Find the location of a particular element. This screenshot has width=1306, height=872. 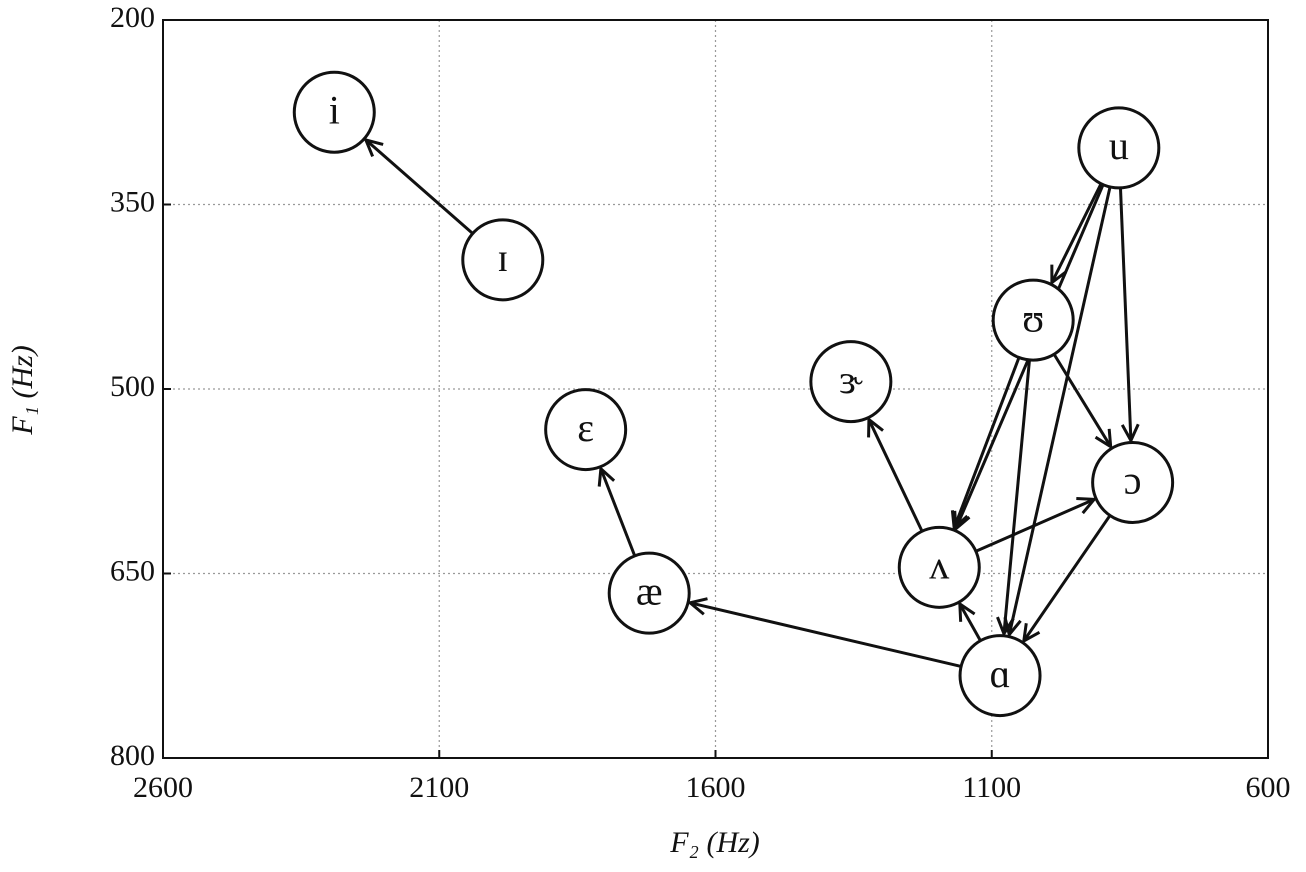

vowel-label: ʊ is located at coordinates (1033, 317).